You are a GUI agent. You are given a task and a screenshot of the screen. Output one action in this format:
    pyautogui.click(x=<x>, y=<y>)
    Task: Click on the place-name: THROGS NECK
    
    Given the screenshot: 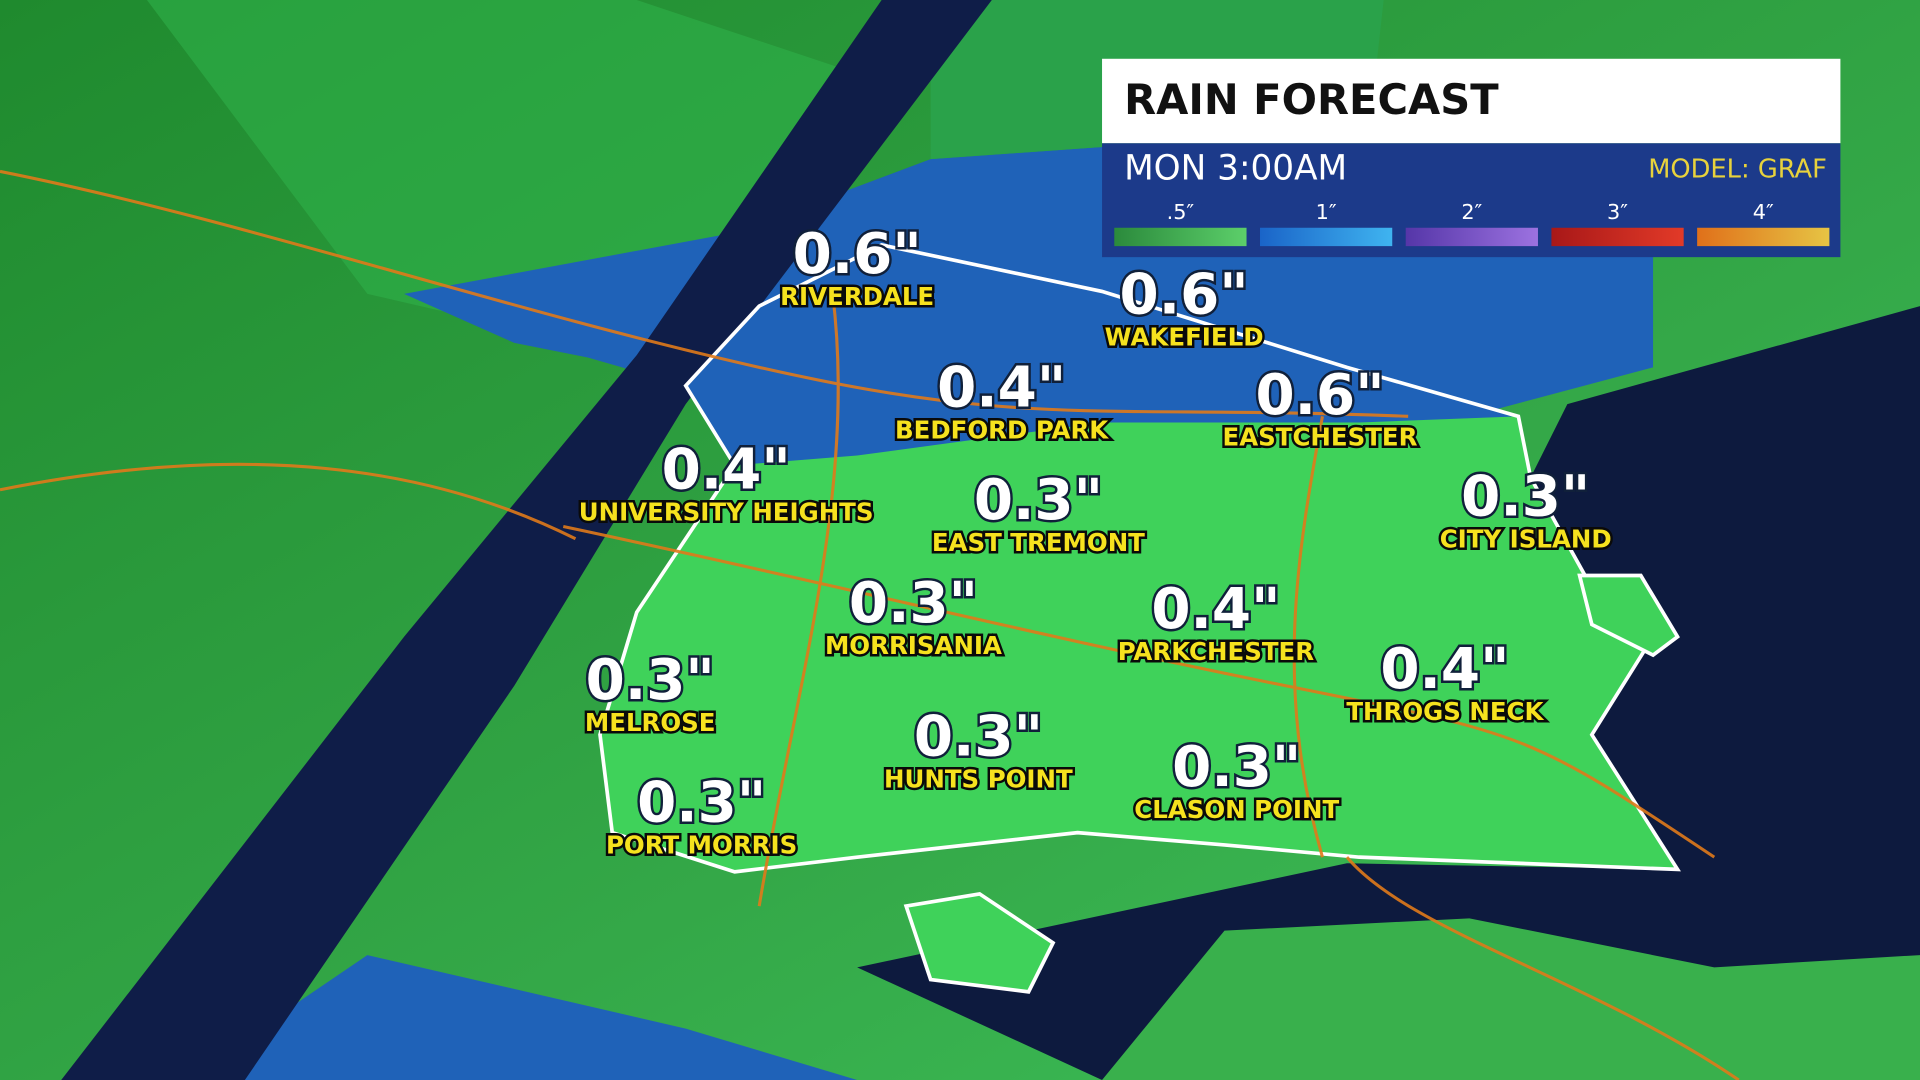 What is the action you would take?
    pyautogui.click(x=1445, y=711)
    